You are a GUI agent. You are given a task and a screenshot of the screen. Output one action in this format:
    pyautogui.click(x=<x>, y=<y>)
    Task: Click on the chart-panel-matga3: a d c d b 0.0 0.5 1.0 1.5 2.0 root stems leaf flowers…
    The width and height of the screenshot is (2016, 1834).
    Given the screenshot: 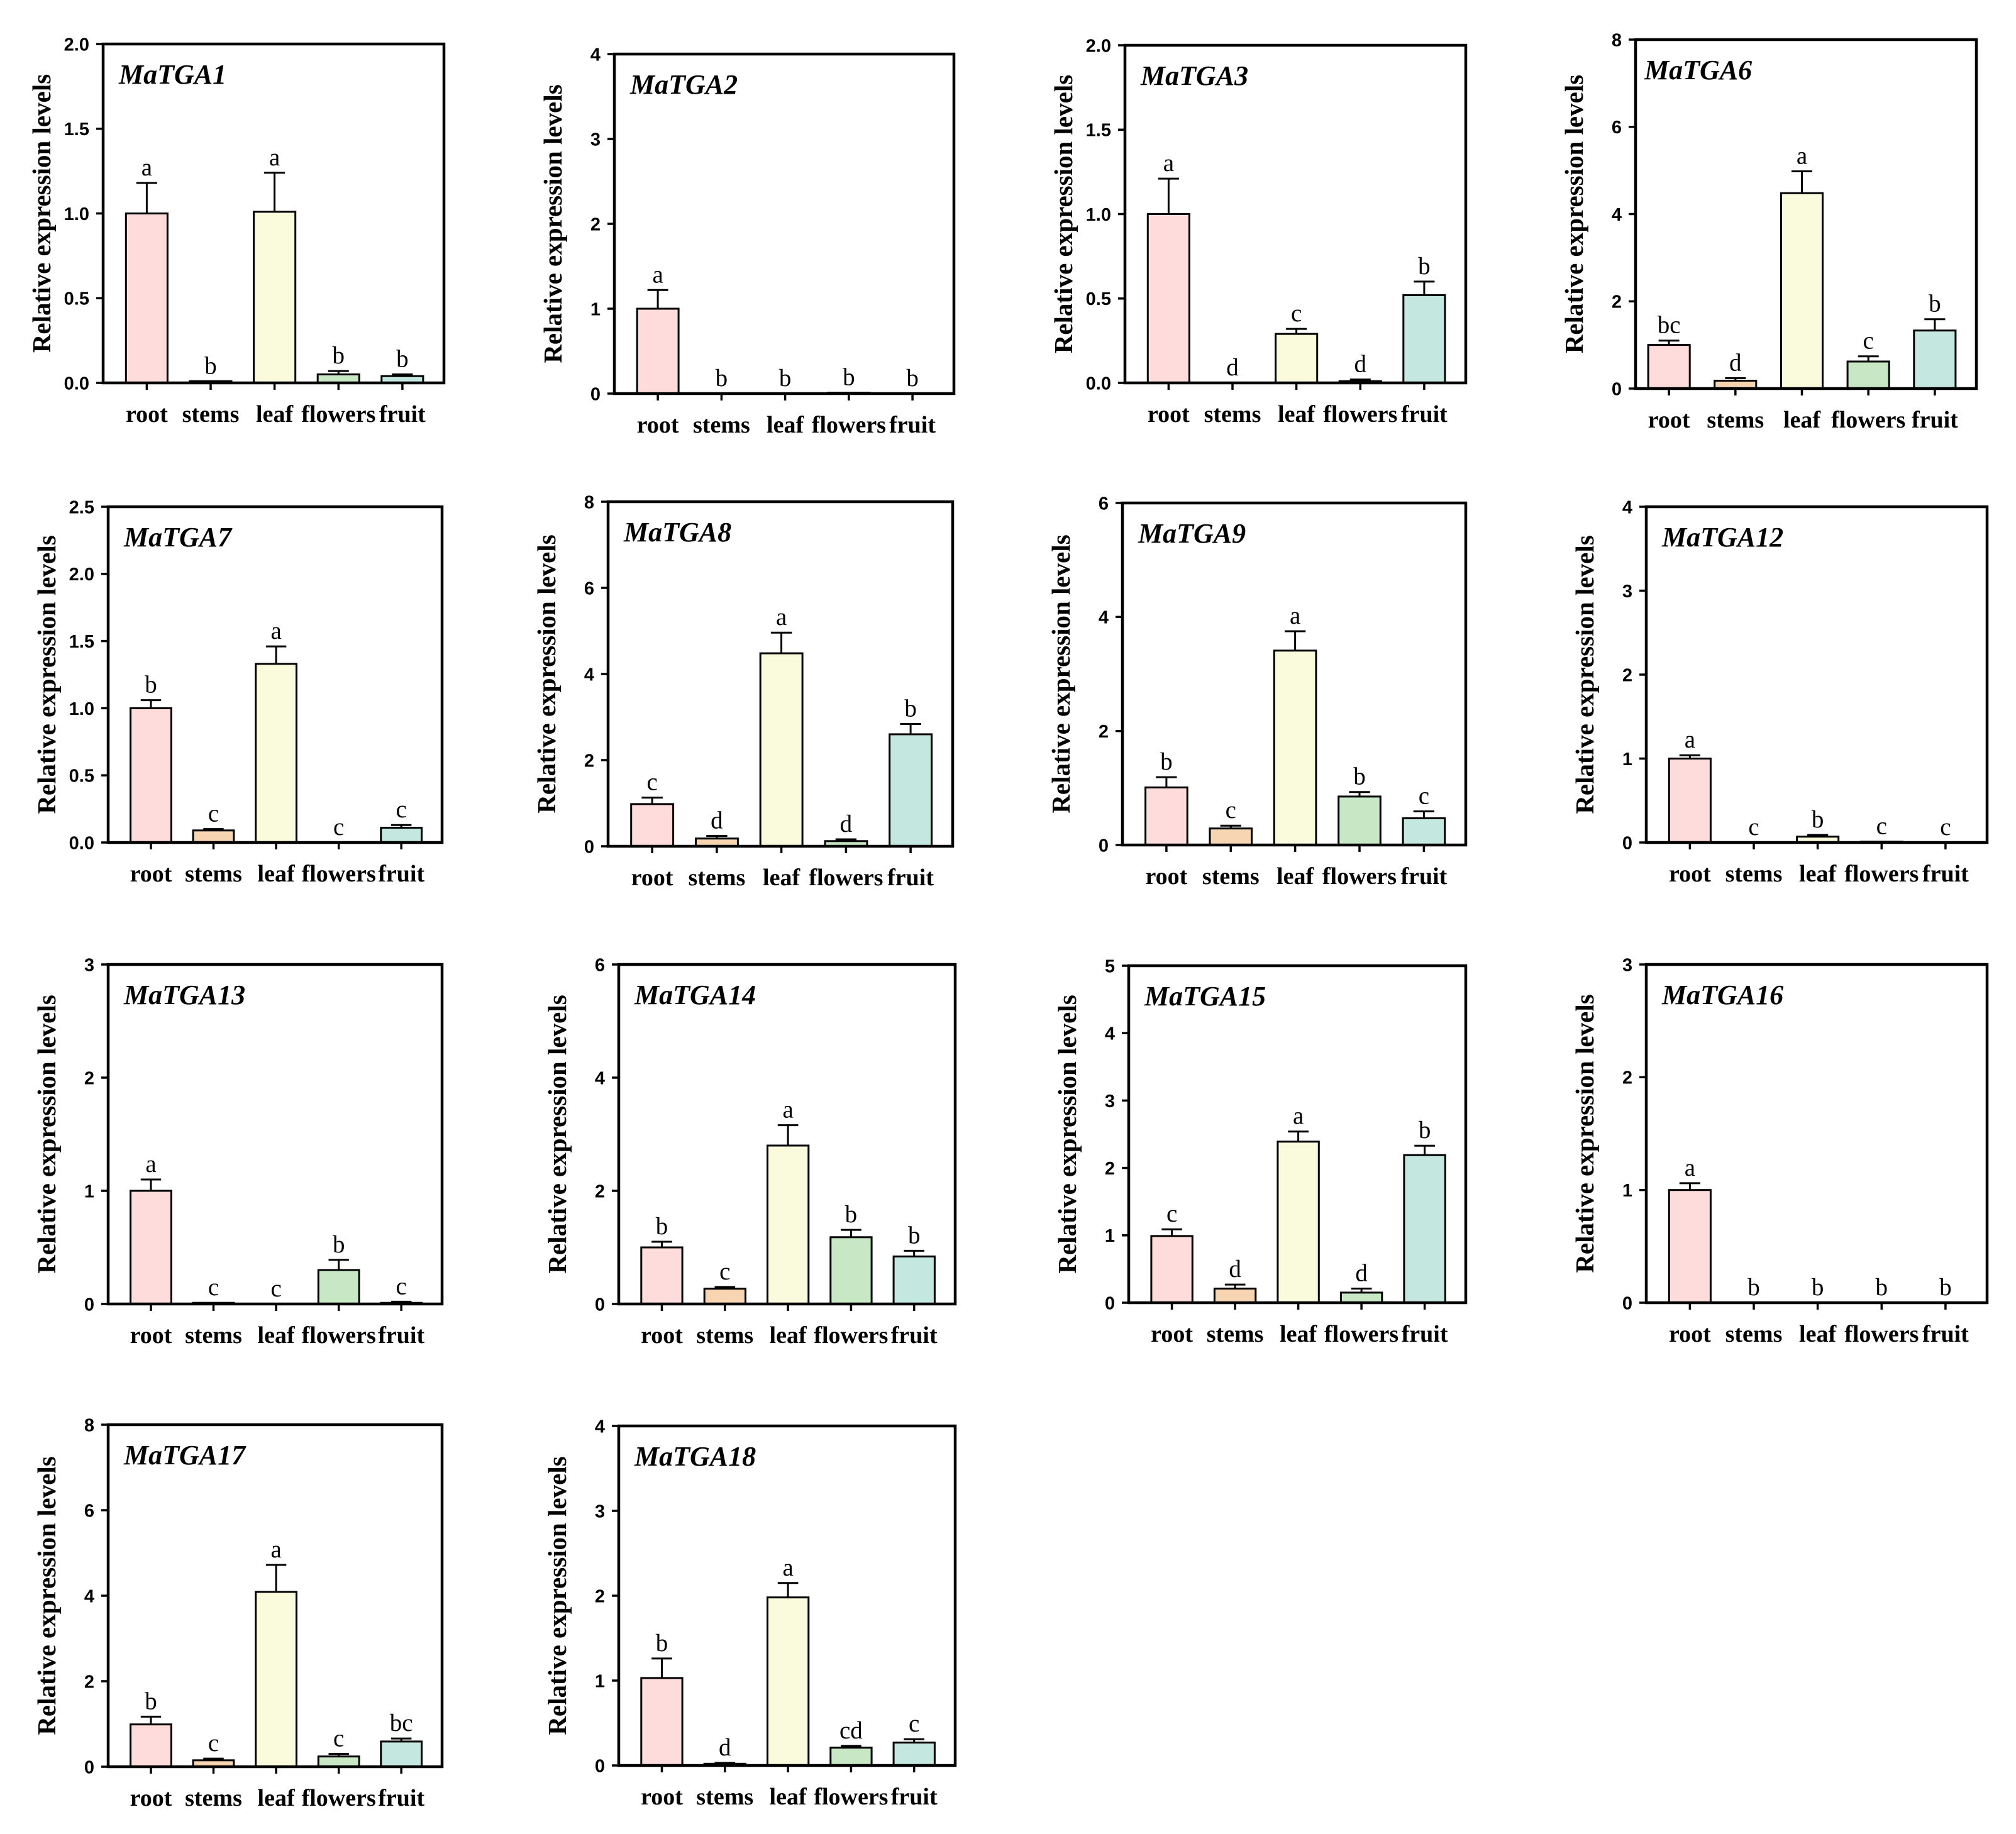 What is the action you would take?
    pyautogui.click(x=1258, y=232)
    